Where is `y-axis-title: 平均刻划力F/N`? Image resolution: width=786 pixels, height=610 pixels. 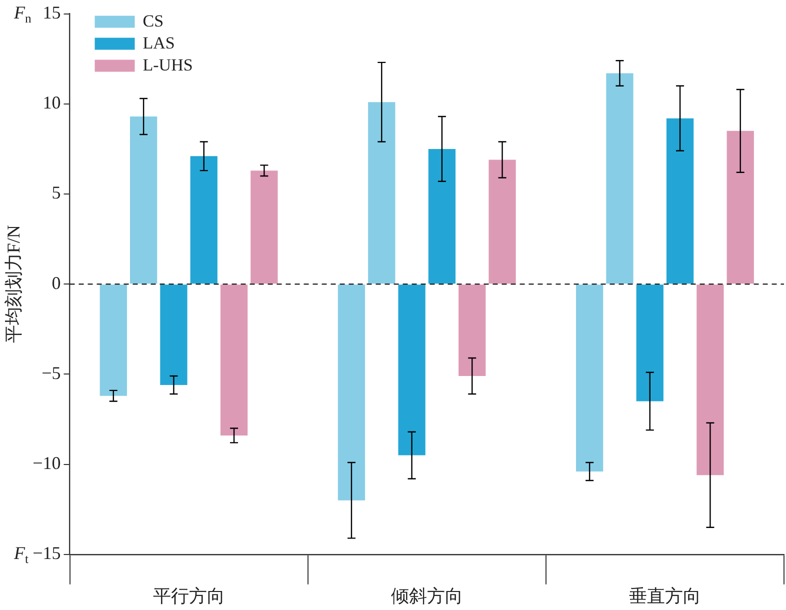
y-axis-title: 平均刻划力F/N is located at coordinates (14, 284).